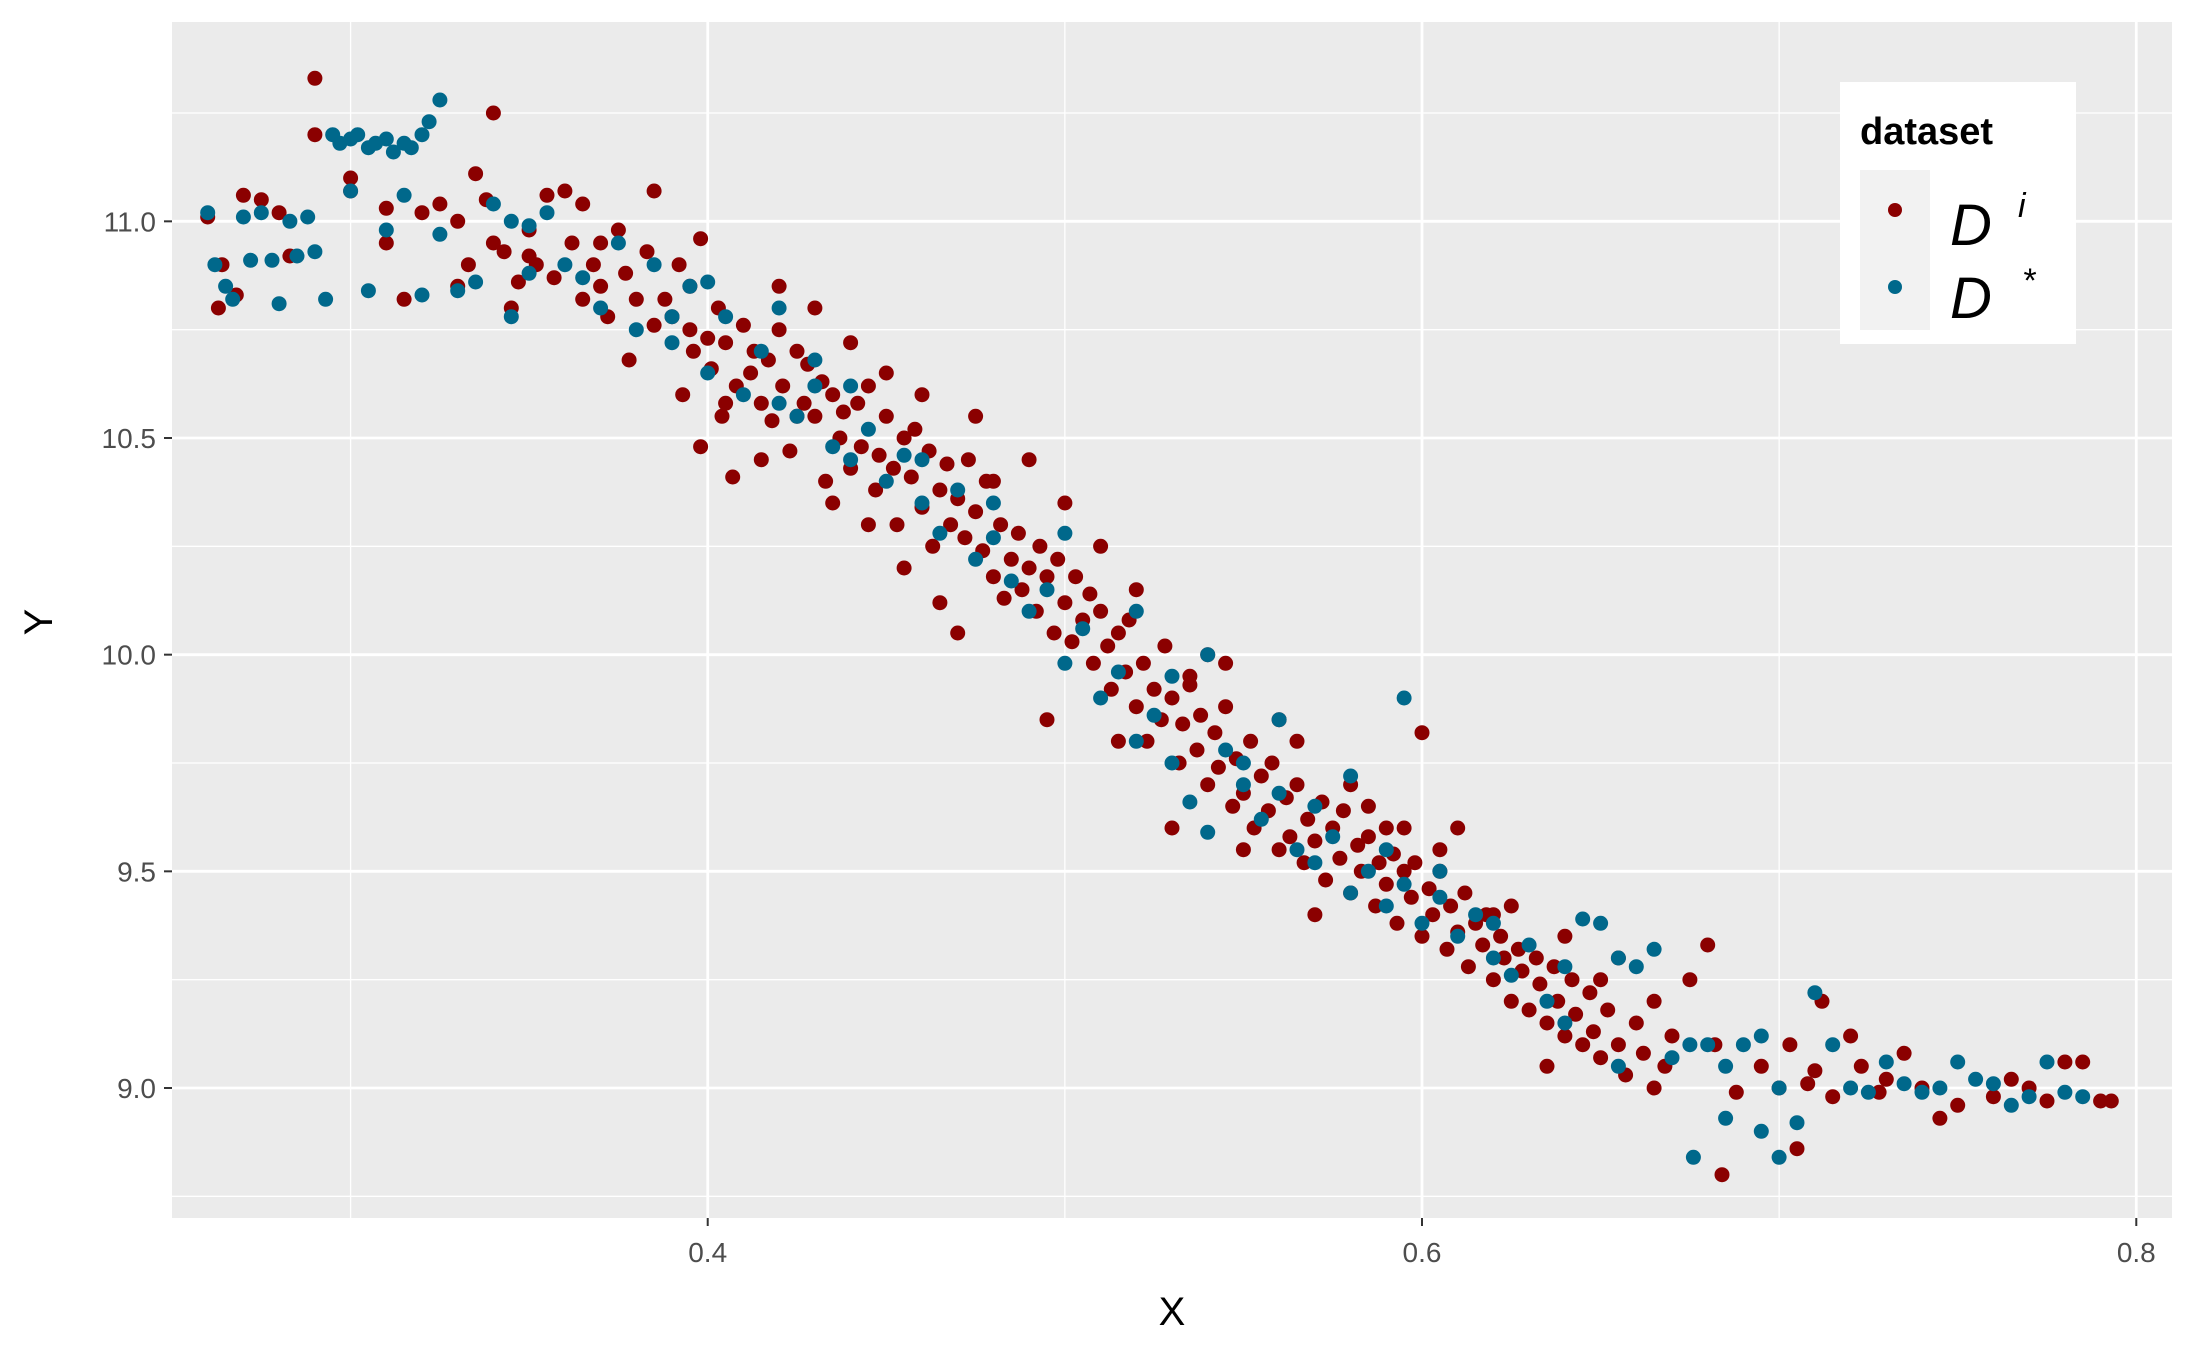 Image resolution: width=2187 pixels, height=1350 pixels. What do you see at coordinates (130, 221) in the screenshot?
I see `y-tick-label: 11.0` at bounding box center [130, 221].